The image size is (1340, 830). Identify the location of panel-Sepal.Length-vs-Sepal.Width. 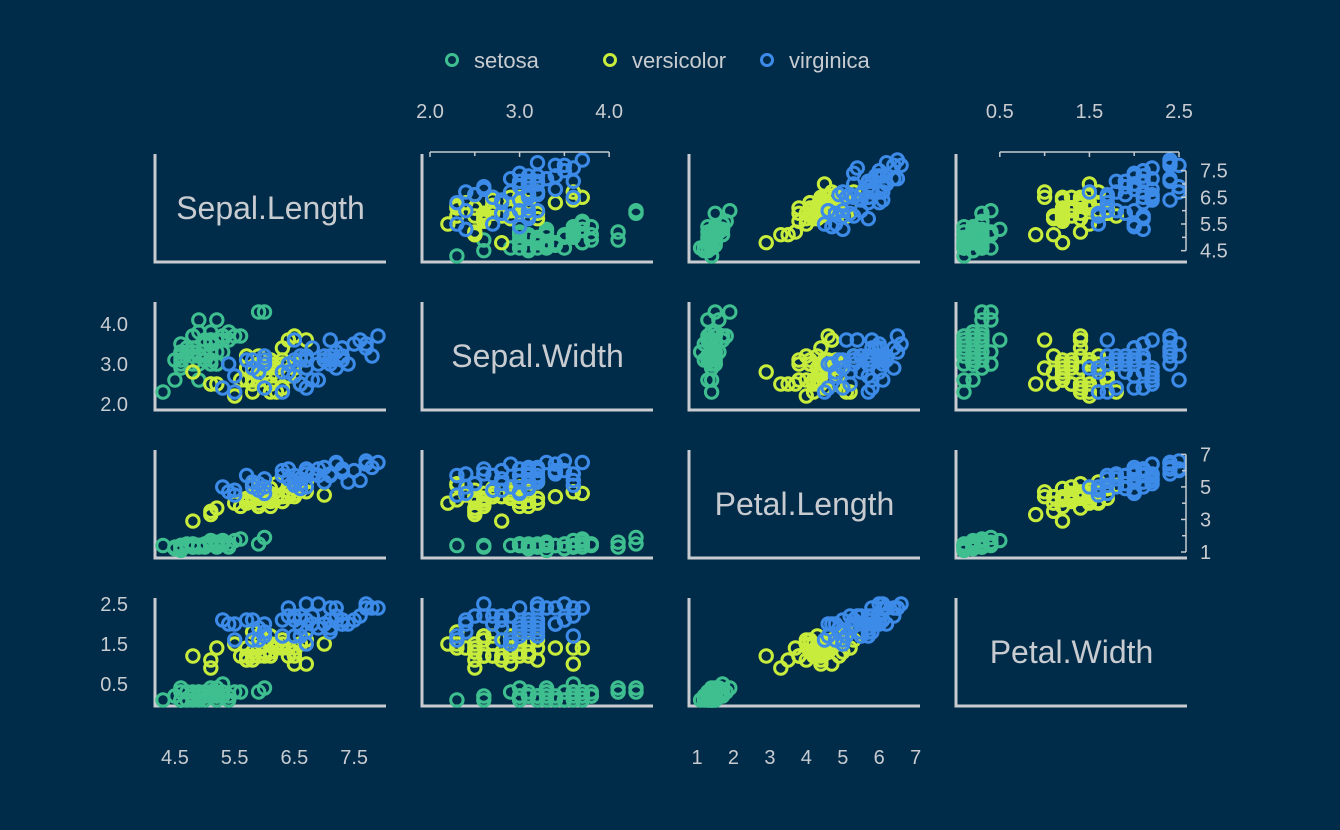
(537, 208).